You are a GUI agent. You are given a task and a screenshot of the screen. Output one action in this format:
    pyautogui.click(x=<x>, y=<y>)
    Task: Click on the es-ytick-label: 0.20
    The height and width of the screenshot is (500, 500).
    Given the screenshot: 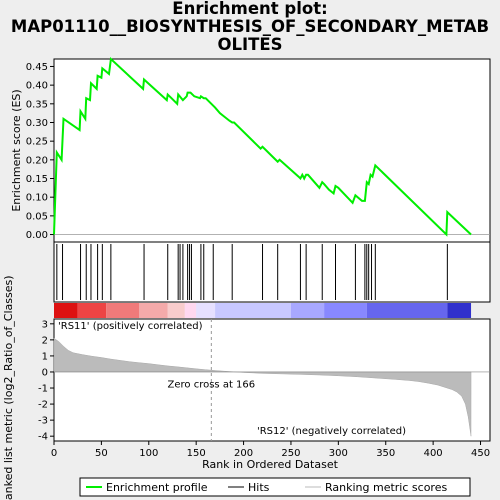 What is the action you would take?
    pyautogui.click(x=37, y=160)
    